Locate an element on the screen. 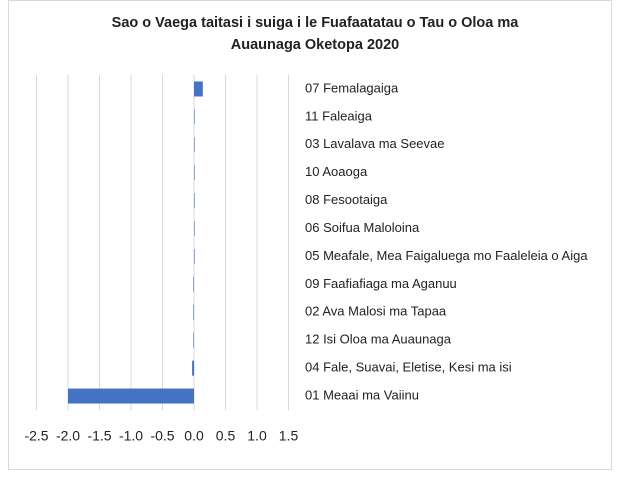 This screenshot has width=619, height=477. category-label: 08 Fesootaiga is located at coordinates (346, 199).